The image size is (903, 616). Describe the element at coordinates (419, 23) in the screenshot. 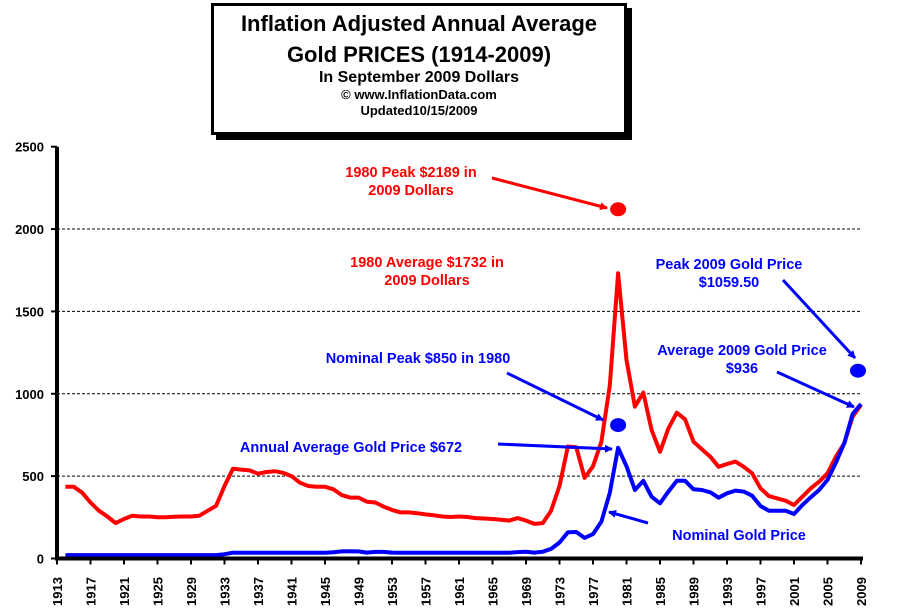

I see `title-line-1: Inflation Adjusted Annual Average` at that location.